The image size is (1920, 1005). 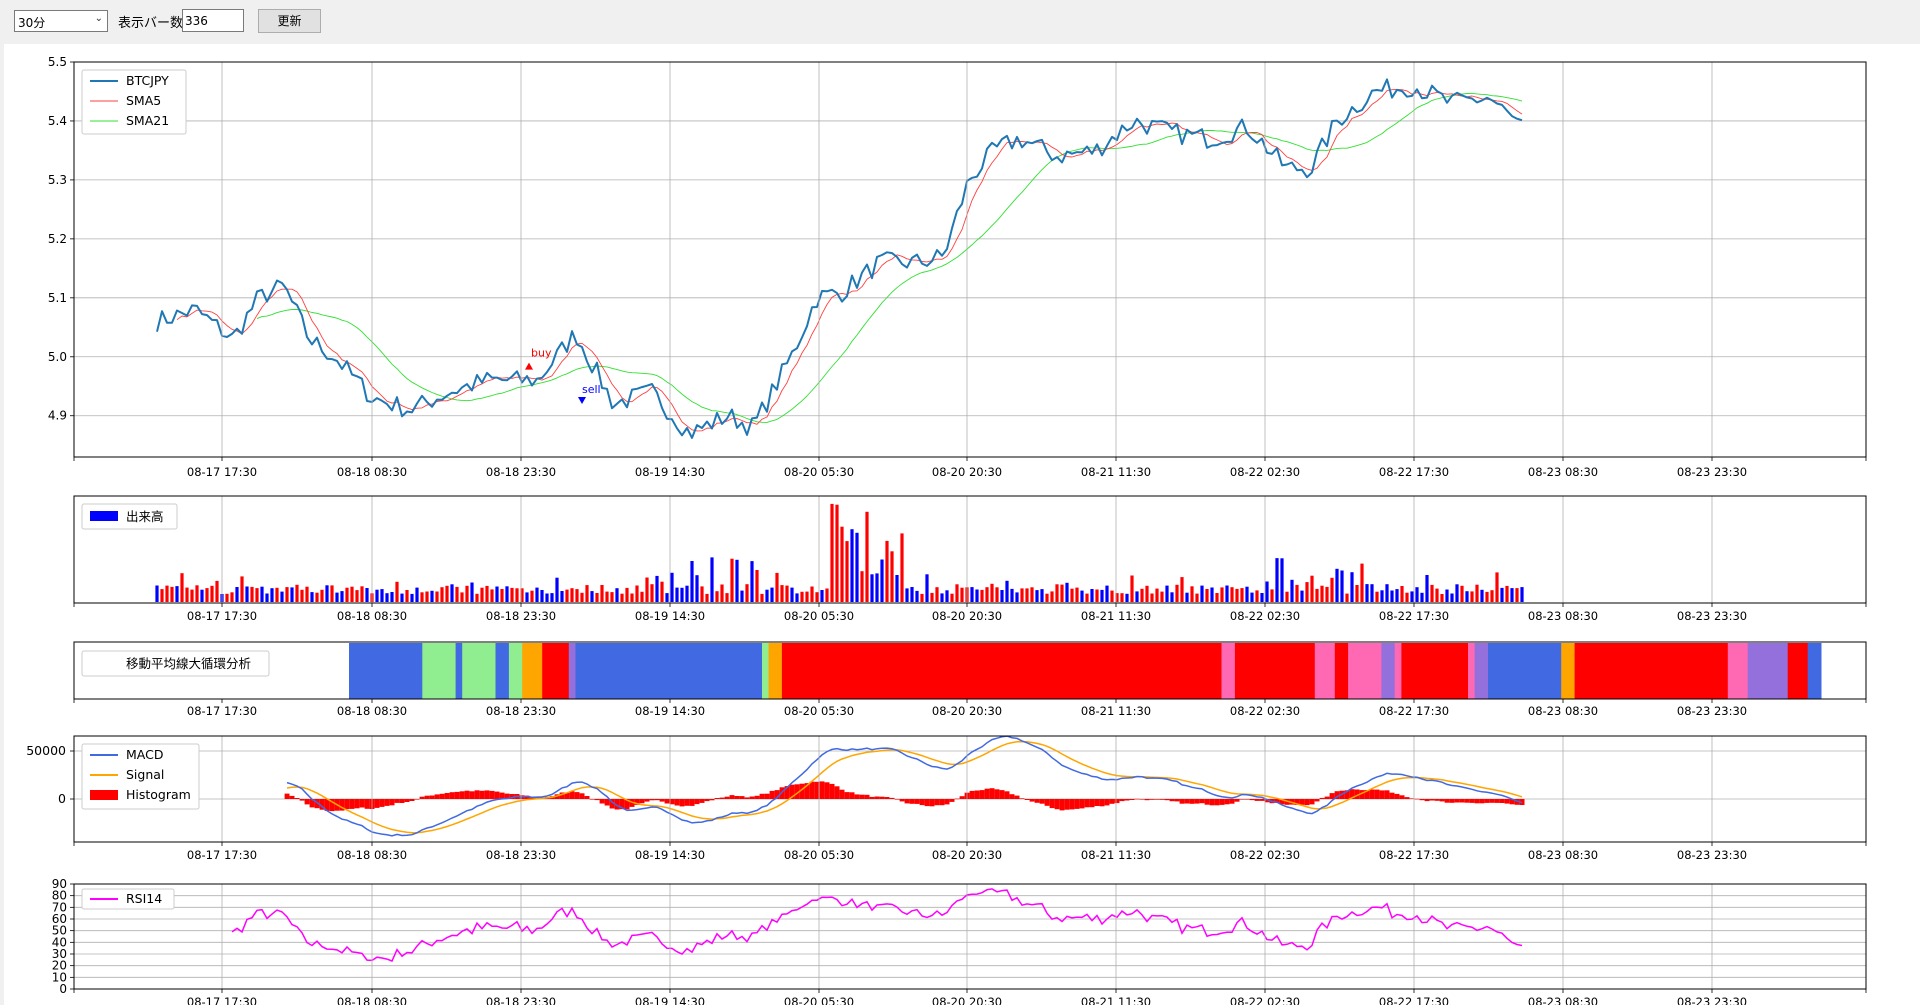 What do you see at coordinates (213, 20) in the screenshot?
I see `bars-count-input` at bounding box center [213, 20].